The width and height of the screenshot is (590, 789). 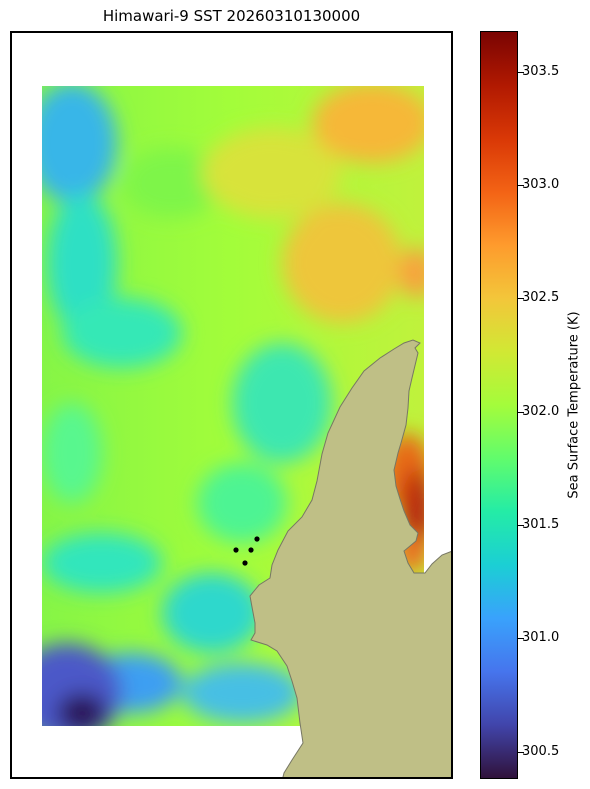 What do you see at coordinates (541, 71) in the screenshot?
I see `colorbar-tick-label: 303.5` at bounding box center [541, 71].